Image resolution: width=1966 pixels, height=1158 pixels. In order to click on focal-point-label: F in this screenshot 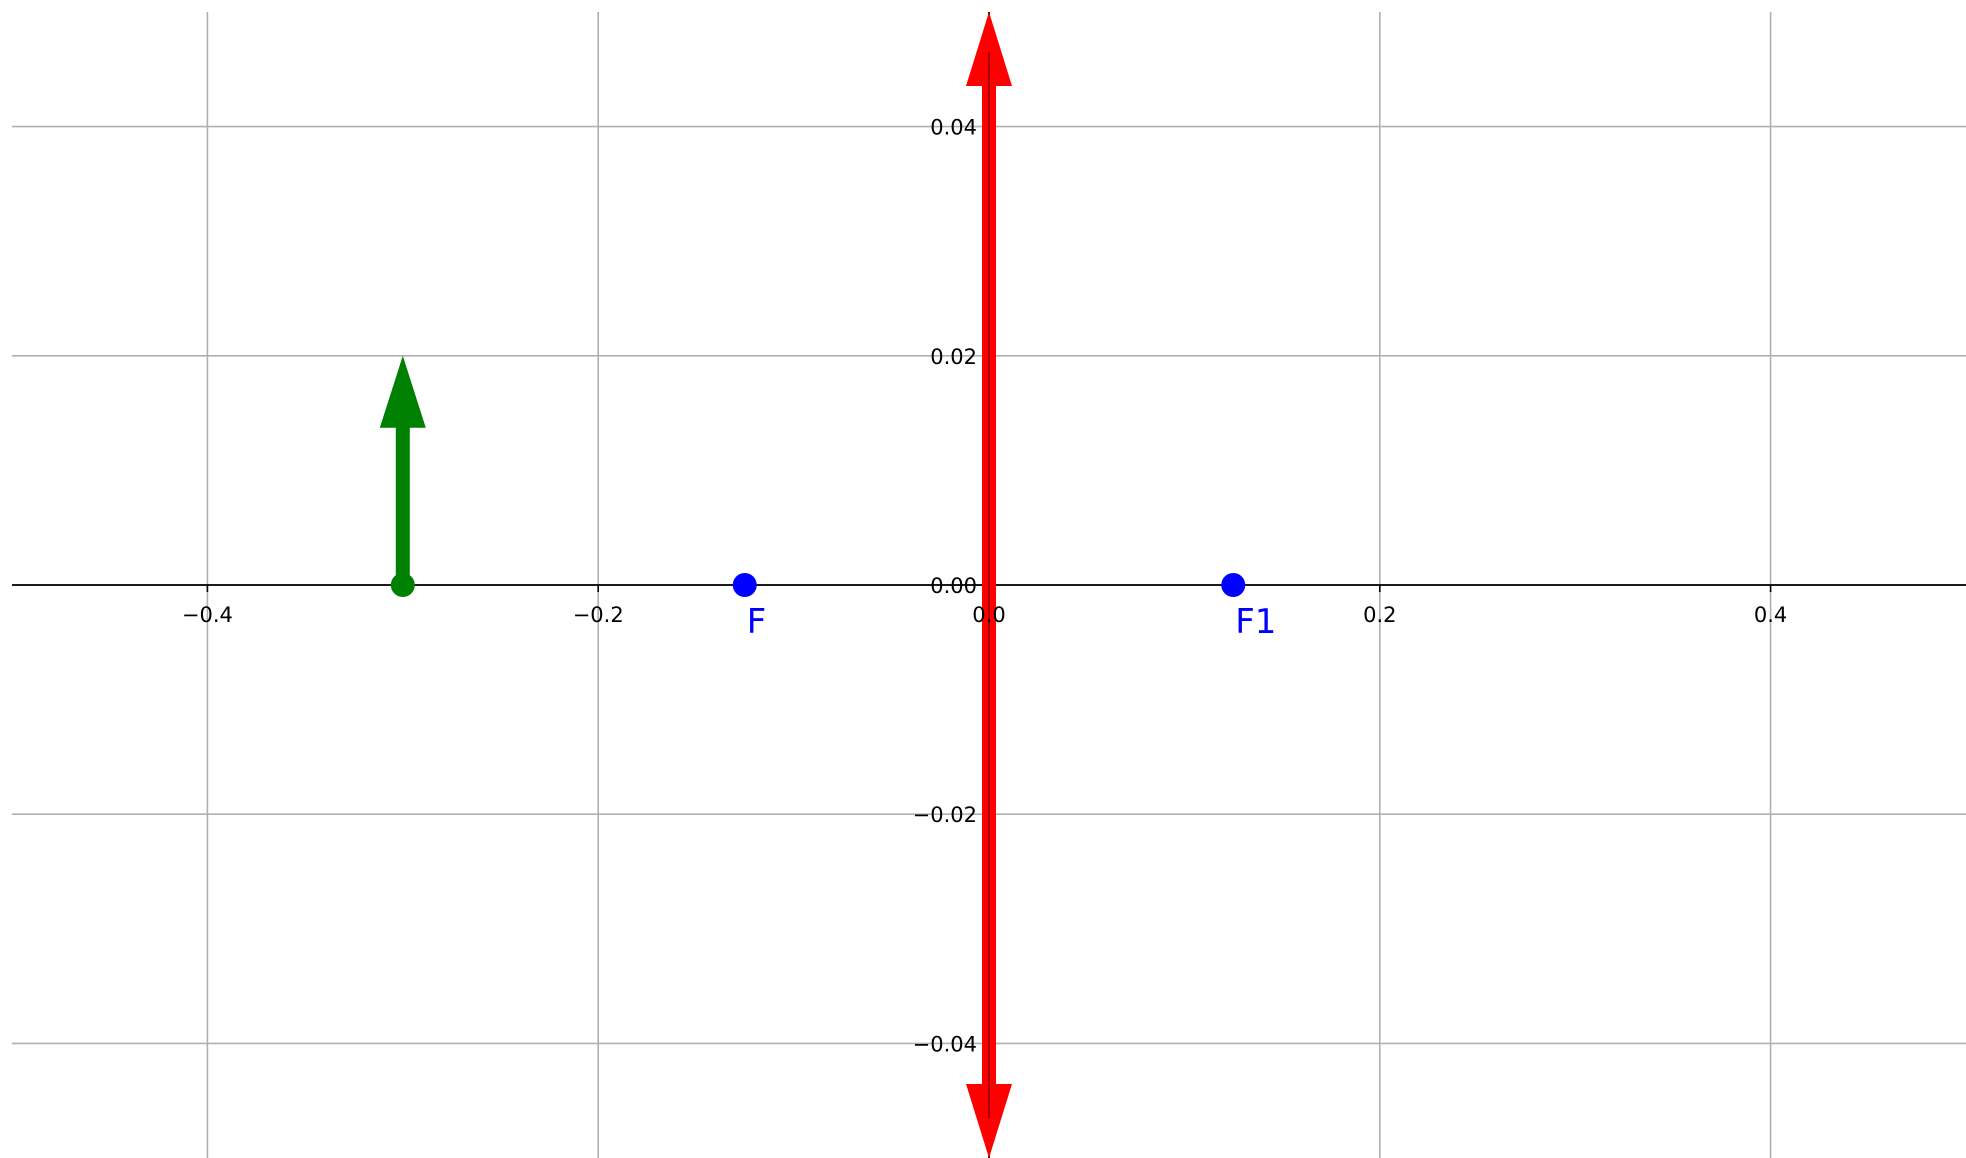, I will do `click(757, 622)`.